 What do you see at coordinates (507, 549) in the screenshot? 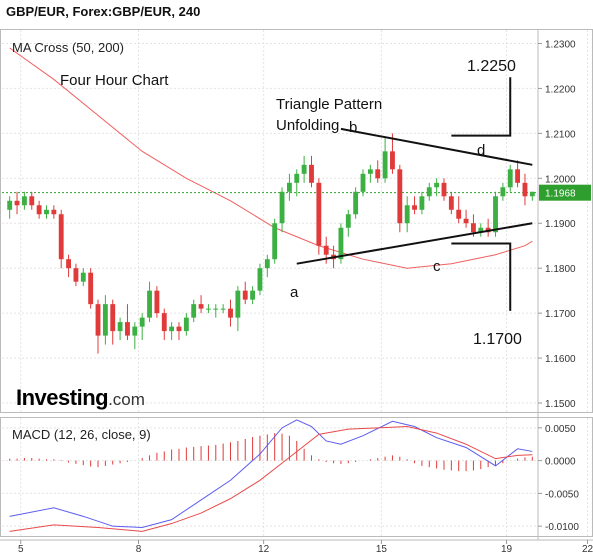
I see `x-tick-label: 19` at bounding box center [507, 549].